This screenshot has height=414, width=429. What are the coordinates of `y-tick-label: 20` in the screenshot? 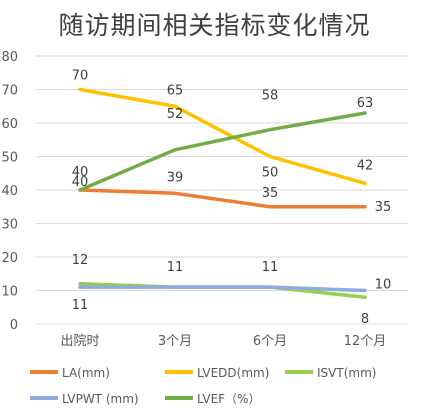 It's located at (9, 258).